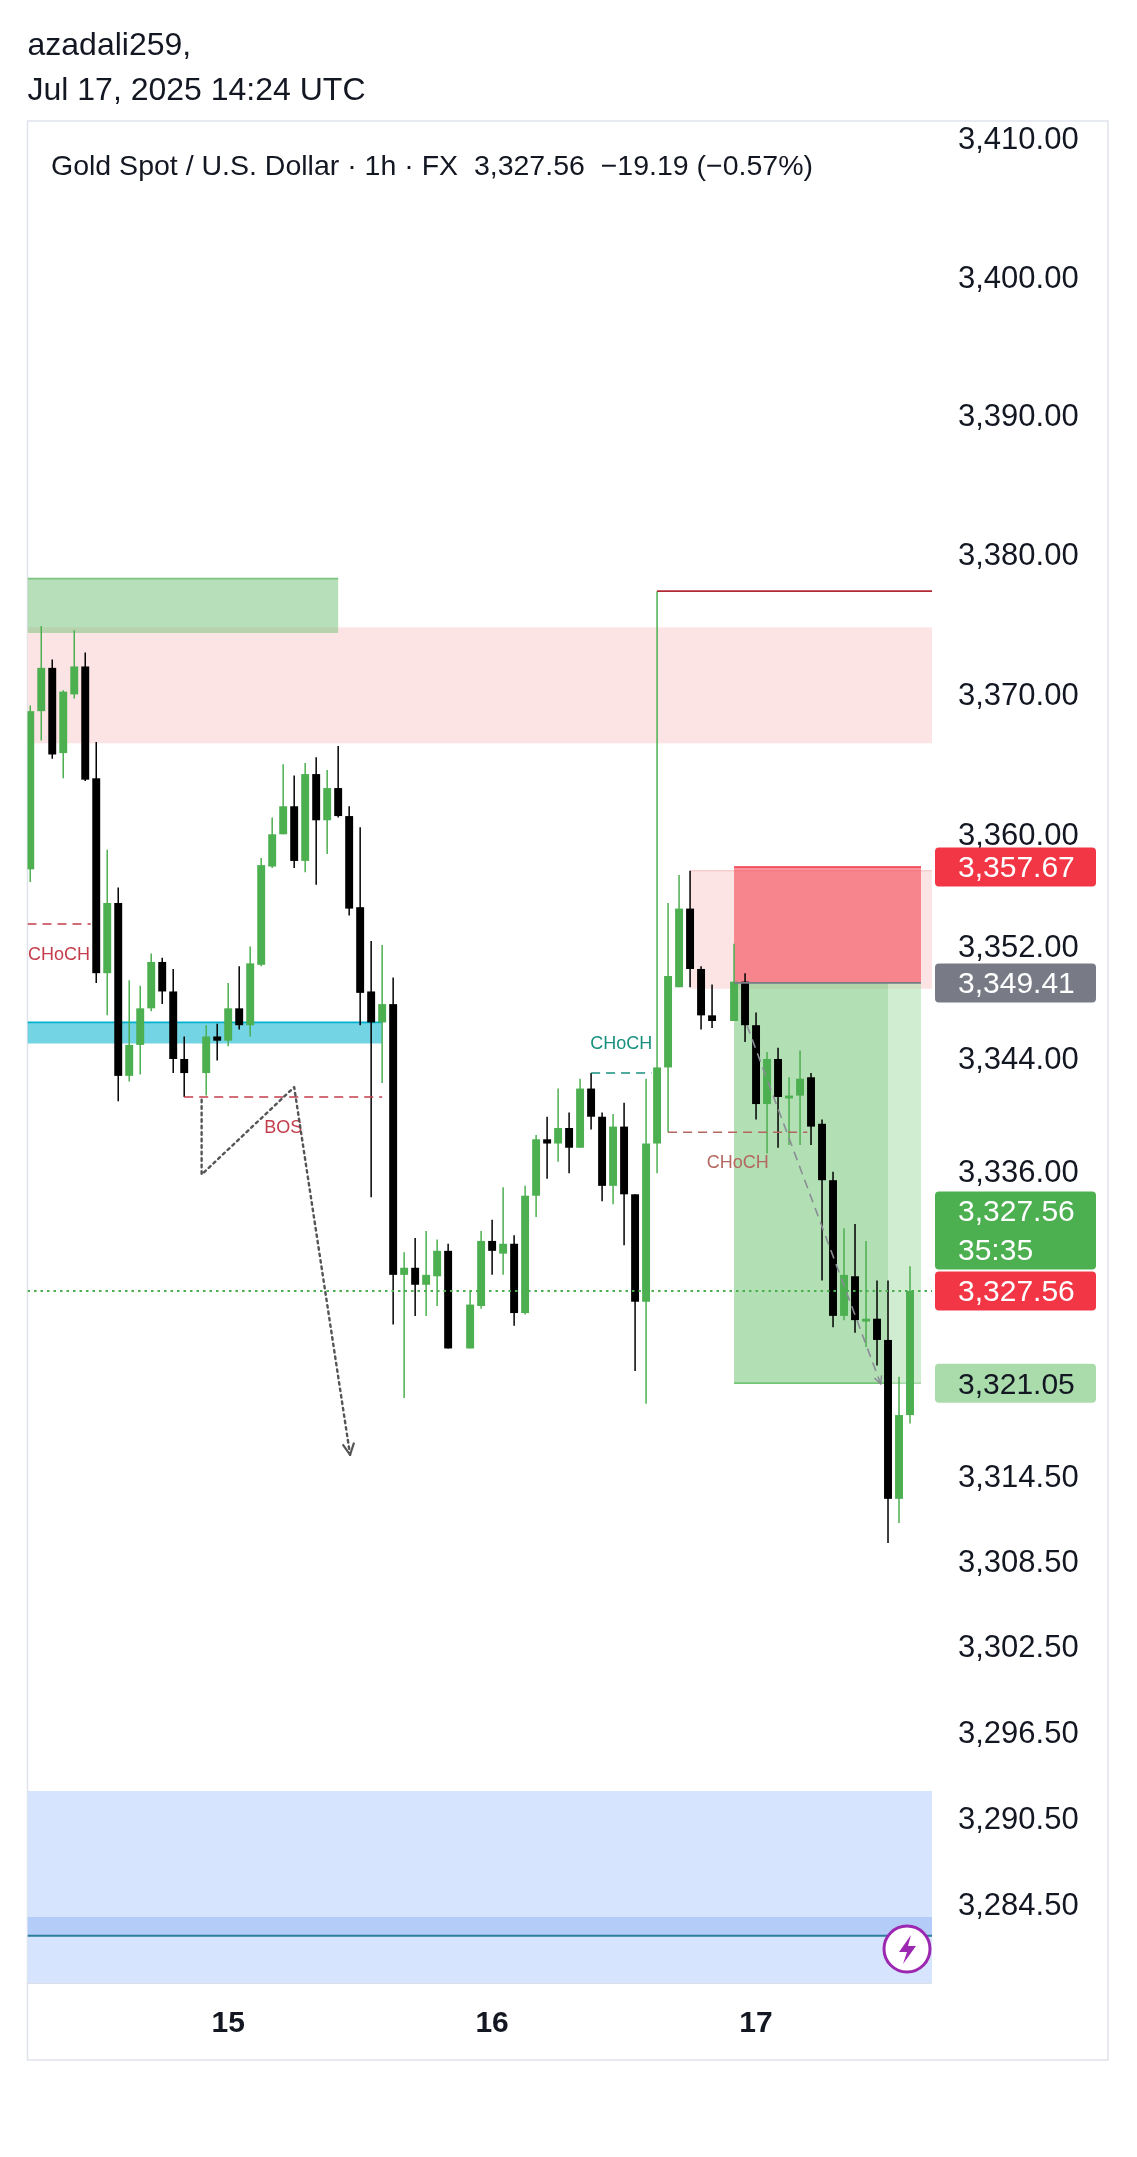 The image size is (1137, 2157). Describe the element at coordinates (1016, 867) in the screenshot. I see `data-label: 3,357.67` at that location.